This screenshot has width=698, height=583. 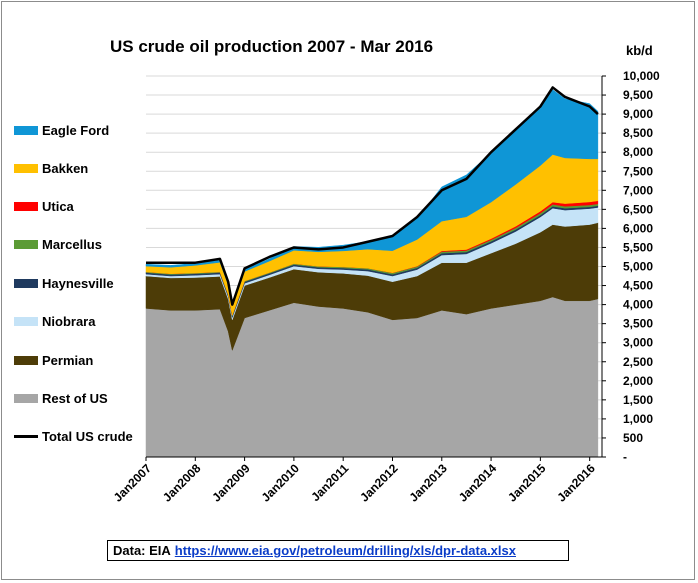 What do you see at coordinates (638, 228) in the screenshot?
I see `y-tick-label: 6,000` at bounding box center [638, 228].